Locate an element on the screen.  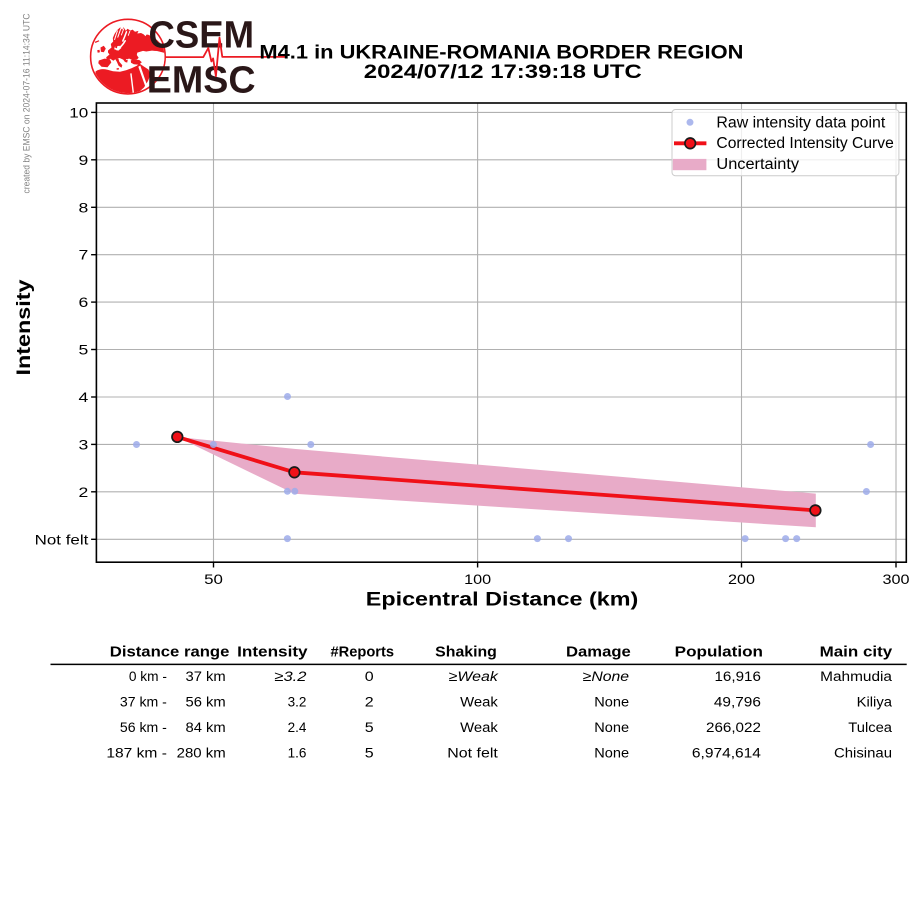
svg-text: Kiliya is located at coordinates (875, 703).